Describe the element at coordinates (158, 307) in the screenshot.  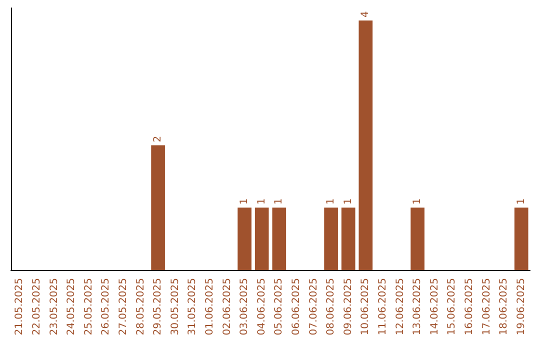
I see `x-tick-label: 29.05.2025` at that location.